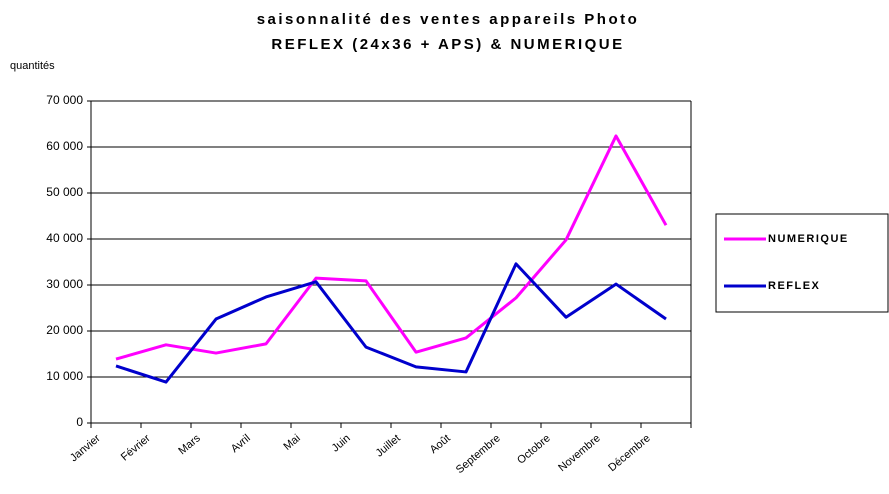 The width and height of the screenshot is (889, 494). What do you see at coordinates (579, 453) in the screenshot?
I see `x-tick-label: Novembre` at bounding box center [579, 453].